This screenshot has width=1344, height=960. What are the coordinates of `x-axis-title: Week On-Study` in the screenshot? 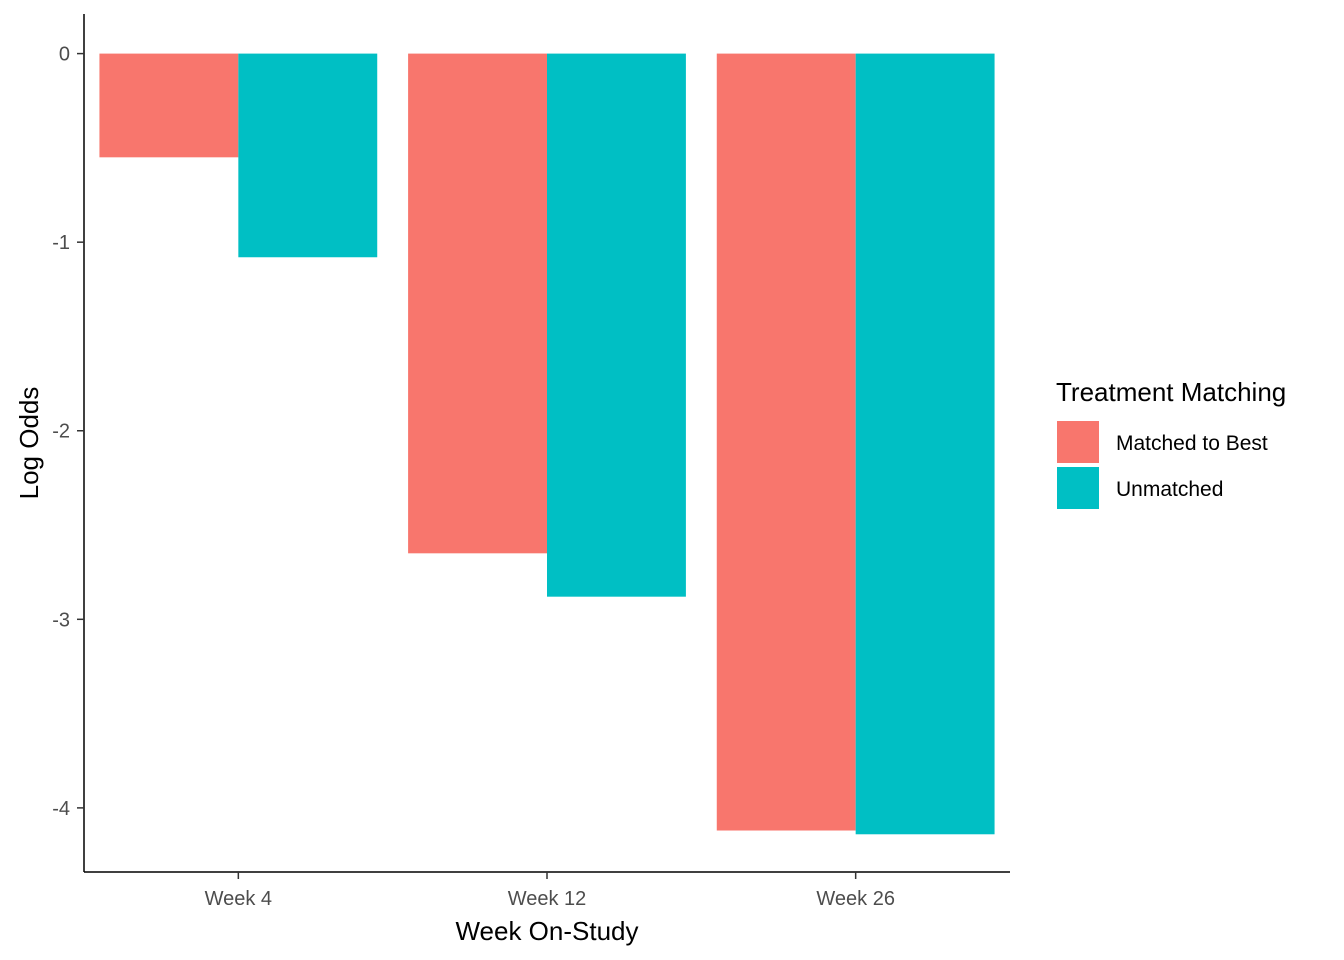 It's located at (546, 931).